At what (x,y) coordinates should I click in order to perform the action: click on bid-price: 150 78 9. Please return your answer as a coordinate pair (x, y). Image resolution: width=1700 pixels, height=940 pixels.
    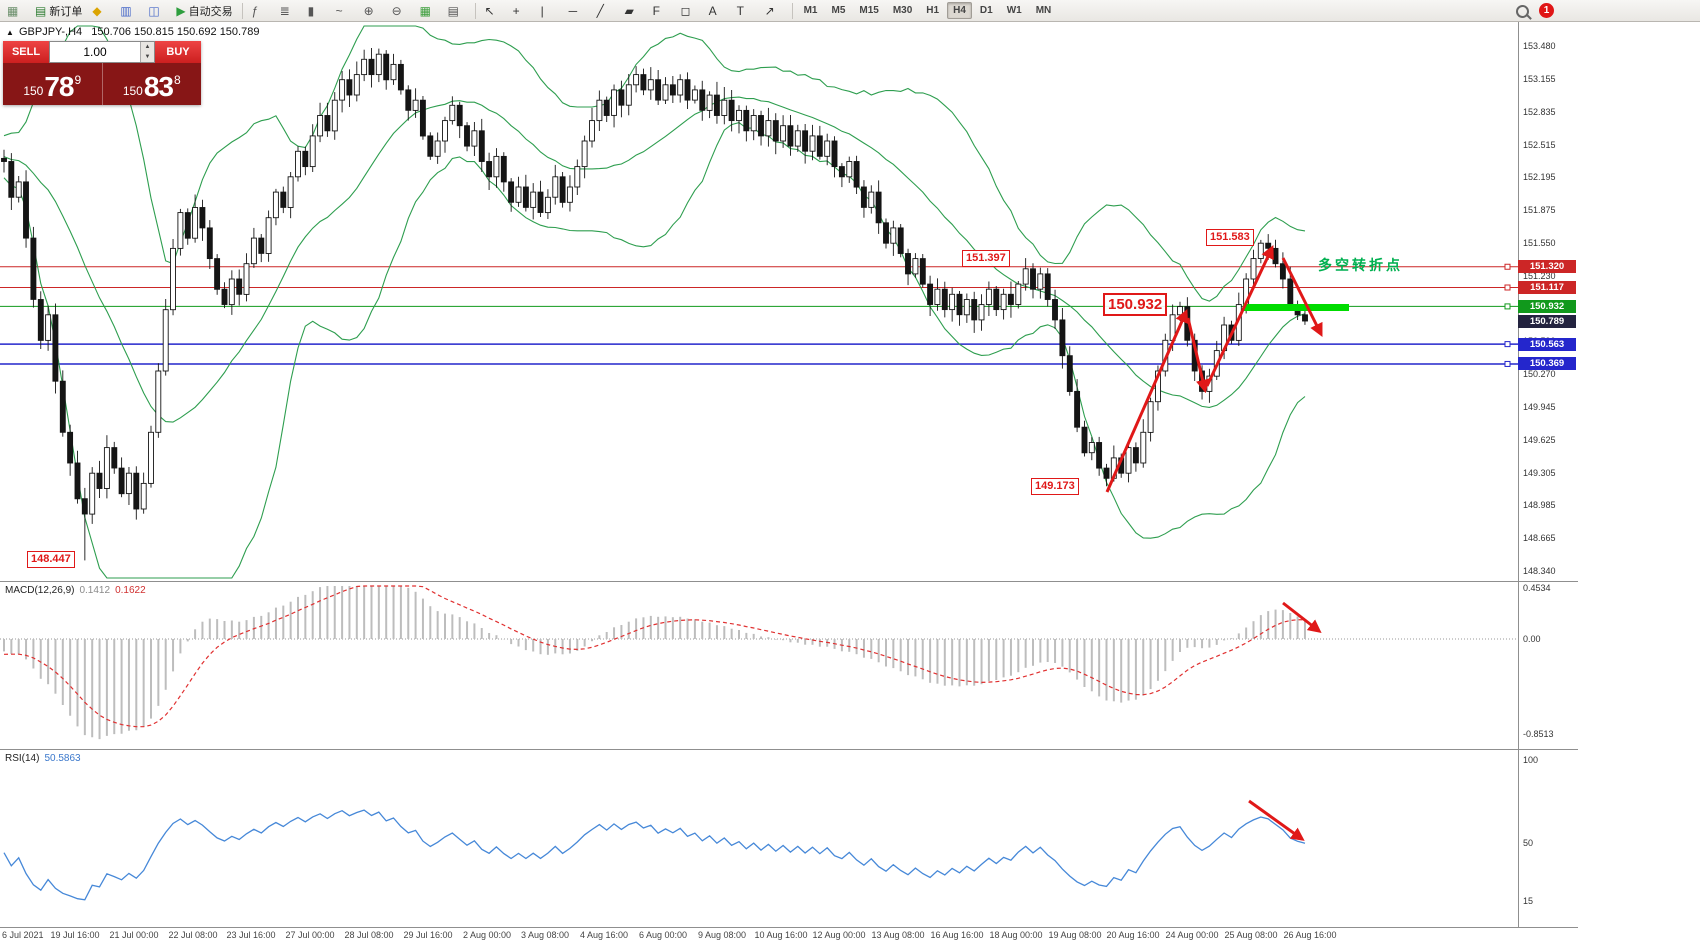
    Looking at the image, I should click on (53, 84).